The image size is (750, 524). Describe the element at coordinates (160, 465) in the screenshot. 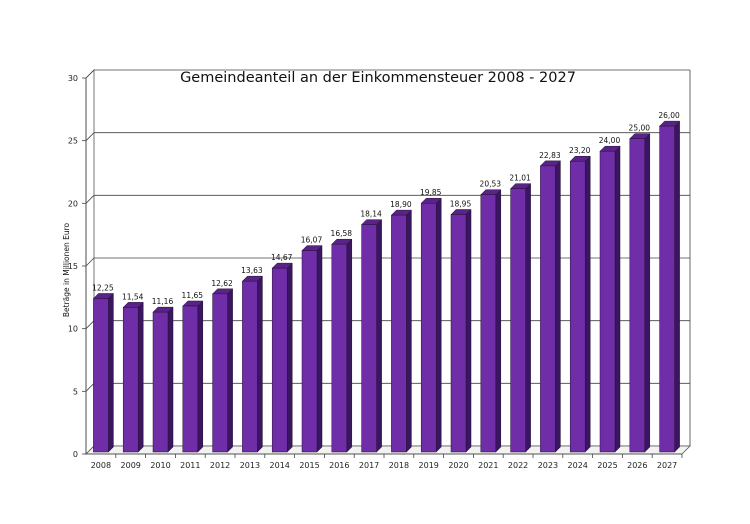

I see `x-tick-label: 2010` at that location.